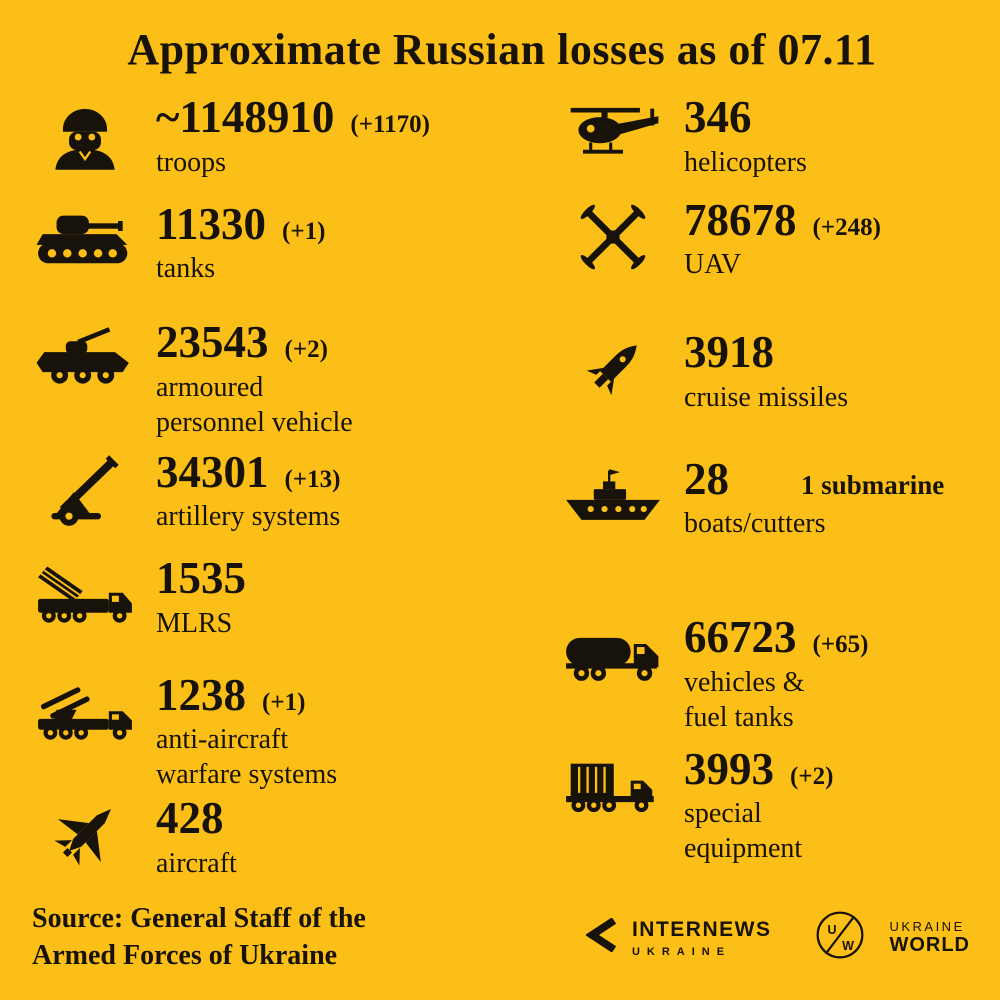  Describe the element at coordinates (247, 757) in the screenshot. I see `stat-label: anti-aircraft warfare systems` at that location.